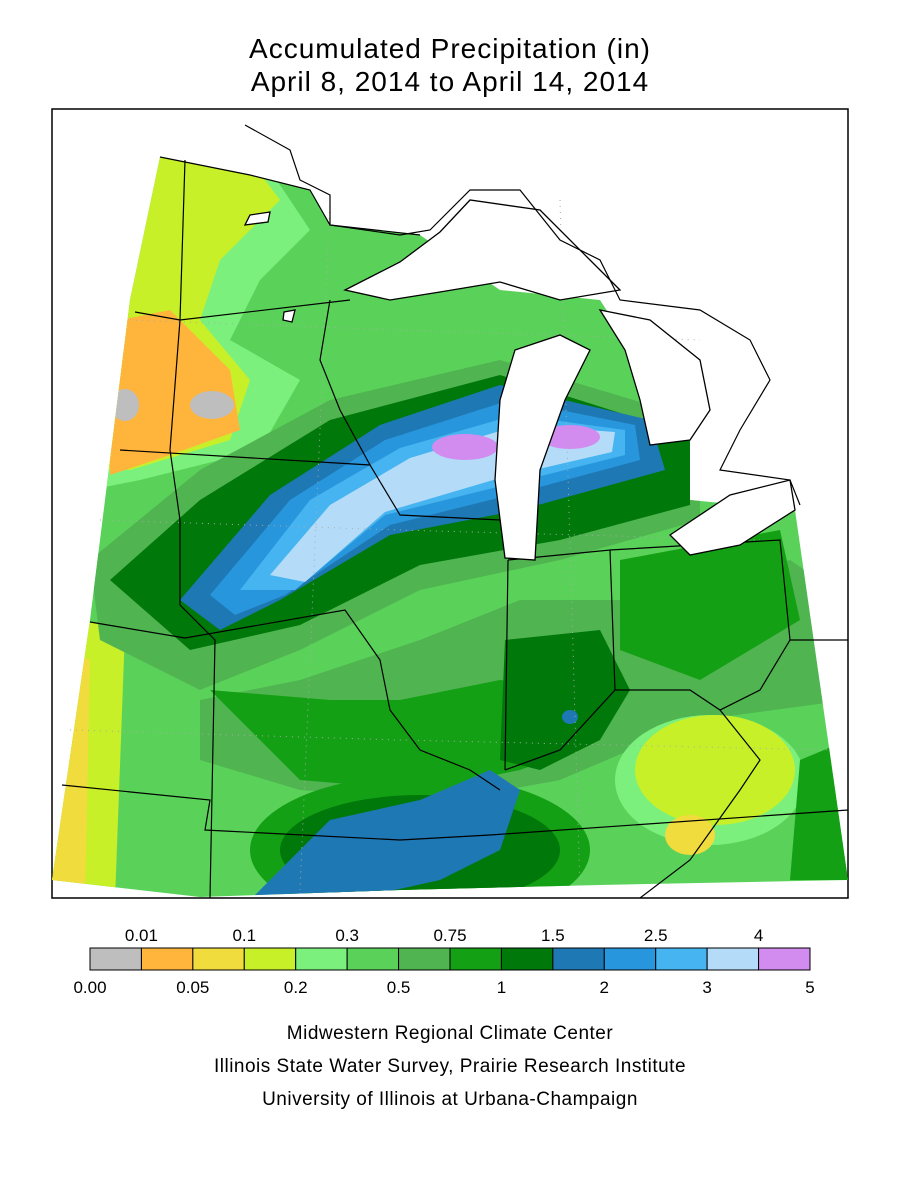 The width and height of the screenshot is (900, 1200). Describe the element at coordinates (604, 987) in the screenshot. I see `legend-label: 2` at that location.